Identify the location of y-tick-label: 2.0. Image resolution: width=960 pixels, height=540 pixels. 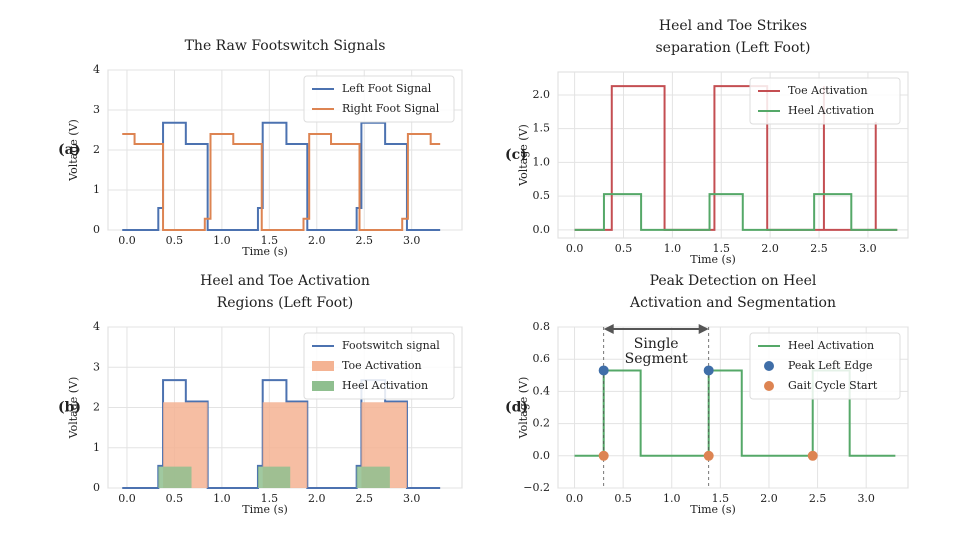
(542, 94).